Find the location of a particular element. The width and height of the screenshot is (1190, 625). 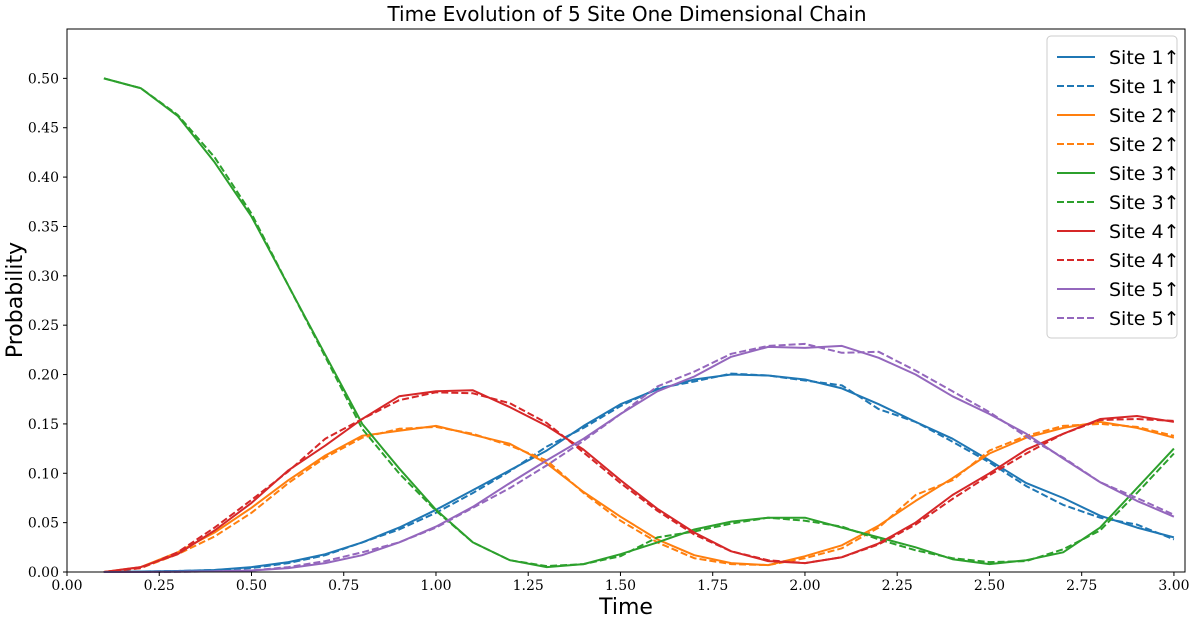

y-tick-label: 0.35 is located at coordinates (43, 227).